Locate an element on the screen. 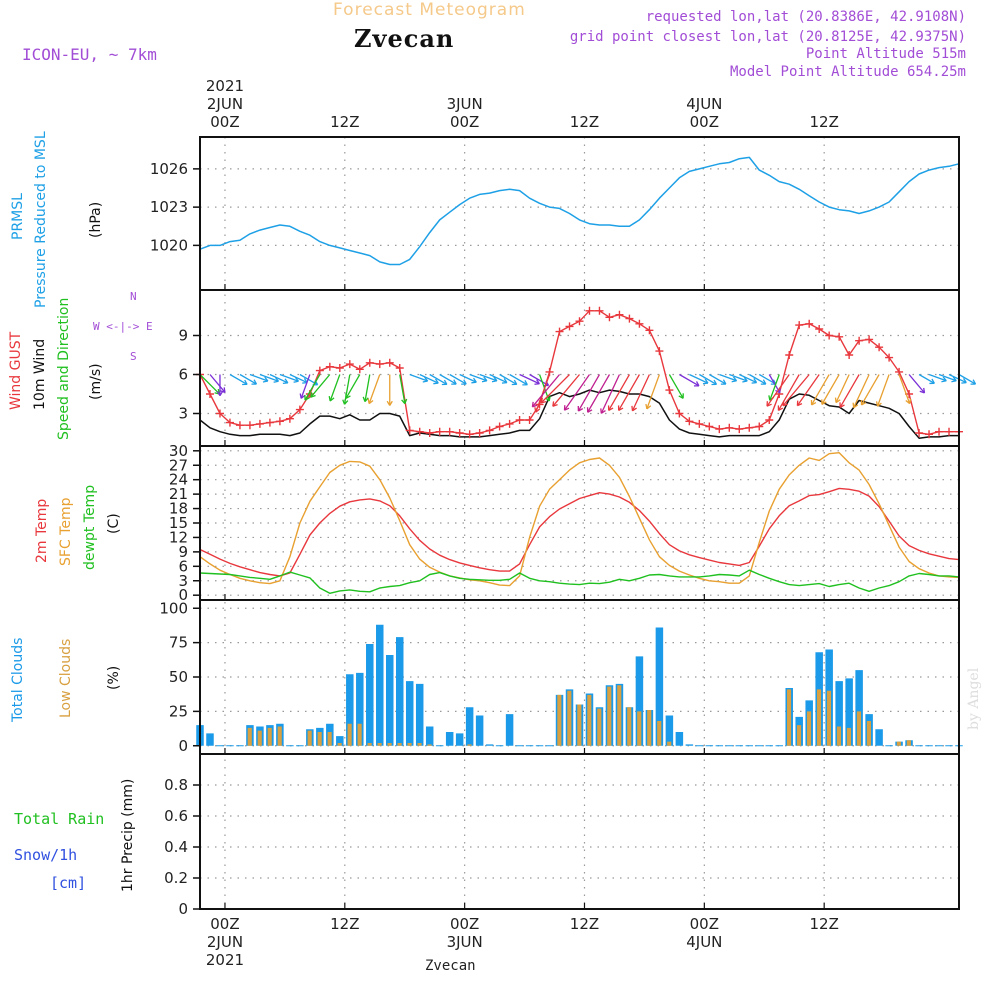 The width and height of the screenshot is (1000, 1000). top-time-label: 4JUN is located at coordinates (704, 104).